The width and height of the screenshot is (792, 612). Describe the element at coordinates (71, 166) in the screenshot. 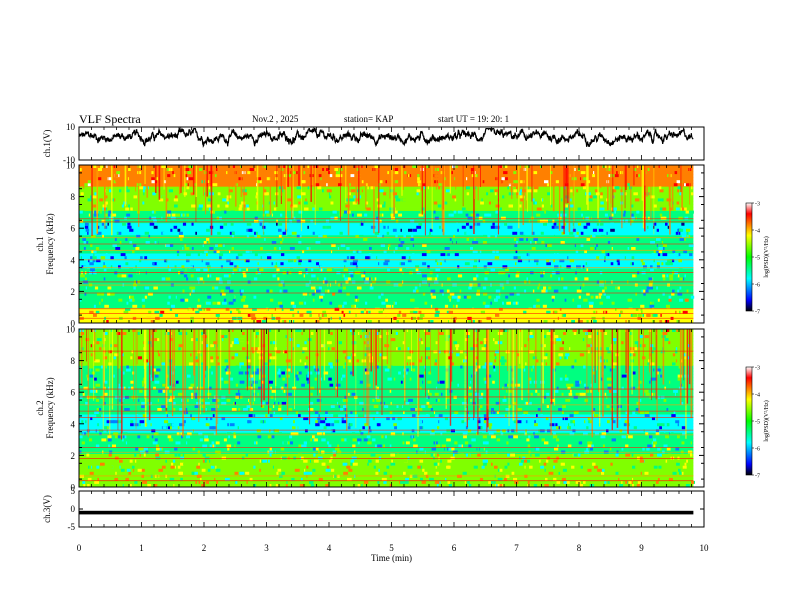

I see `ch1-spectrogram-ytick-label: 10` at that location.